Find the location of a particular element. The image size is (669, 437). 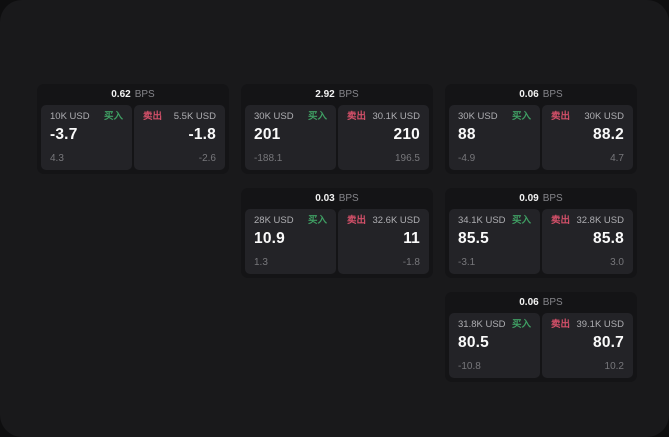

buy-sub-value: 4.3 is located at coordinates (57, 158).